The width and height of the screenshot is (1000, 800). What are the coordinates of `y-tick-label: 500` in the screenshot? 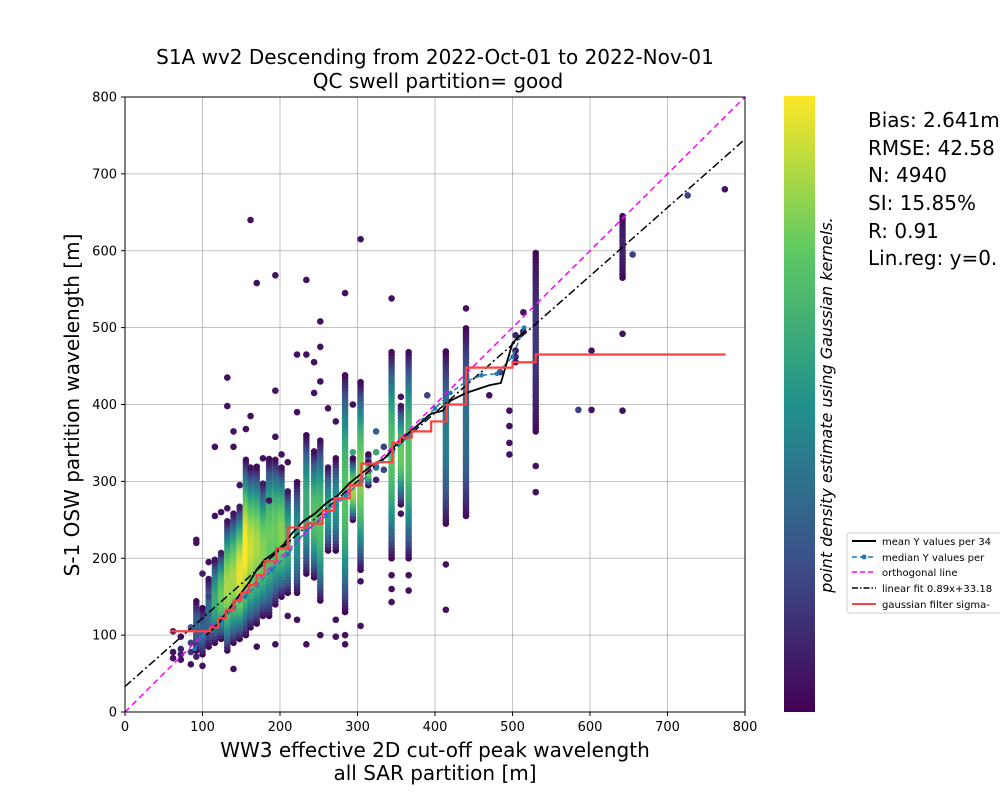 It's located at (104, 328).